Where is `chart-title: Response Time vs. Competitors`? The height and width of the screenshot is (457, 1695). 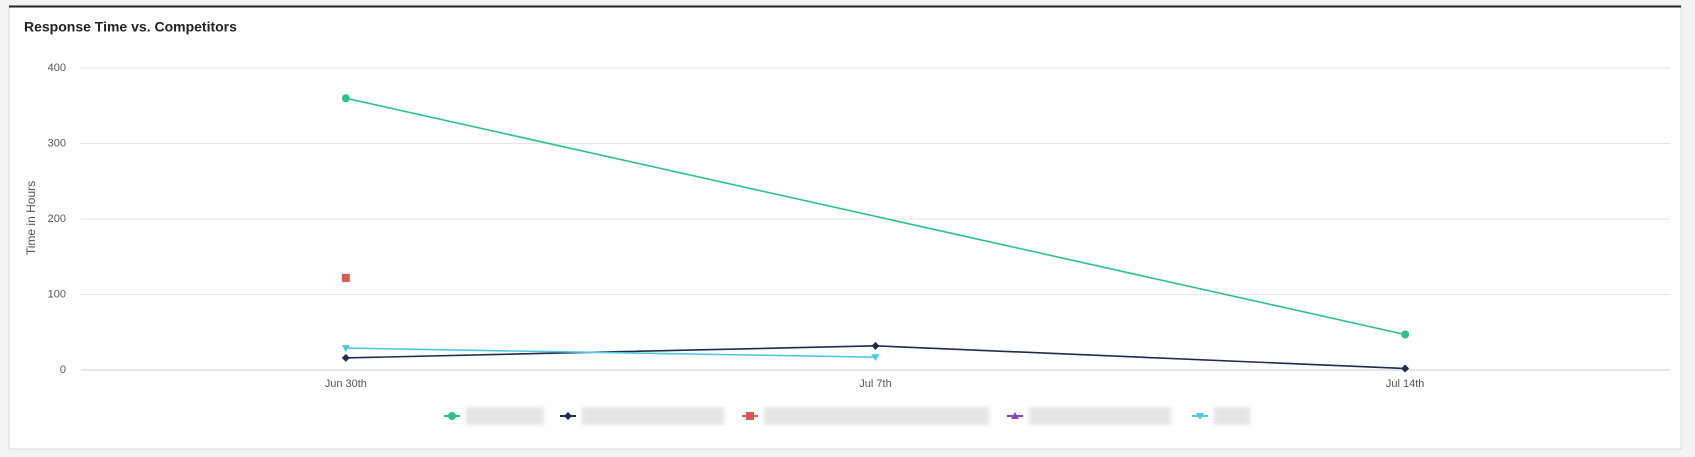 chart-title: Response Time vs. Competitors is located at coordinates (130, 27).